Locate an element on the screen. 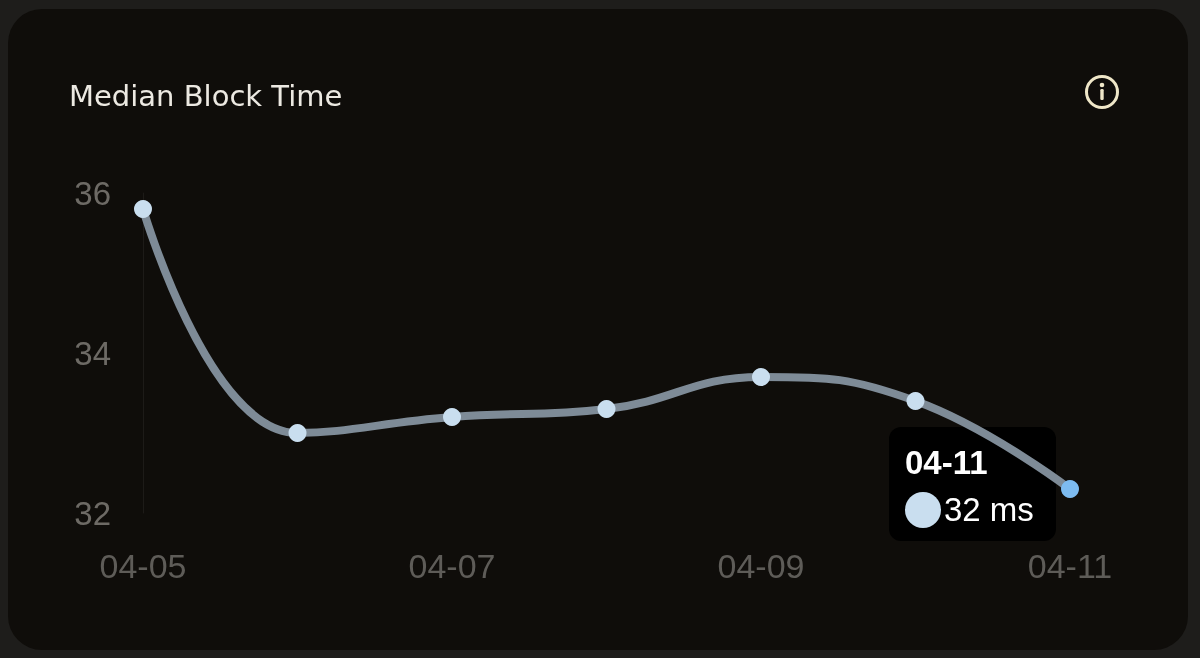 The height and width of the screenshot is (658, 1200). annotation: 32 ms is located at coordinates (989, 510).